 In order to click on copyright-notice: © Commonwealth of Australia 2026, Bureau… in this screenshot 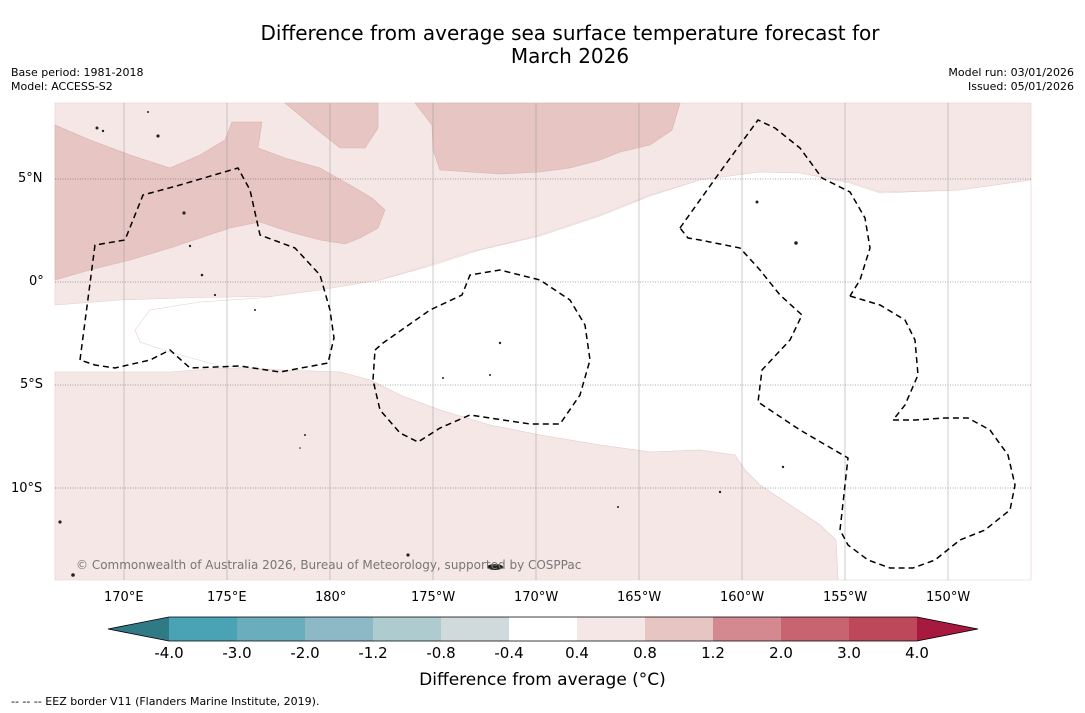, I will do `click(329, 565)`.